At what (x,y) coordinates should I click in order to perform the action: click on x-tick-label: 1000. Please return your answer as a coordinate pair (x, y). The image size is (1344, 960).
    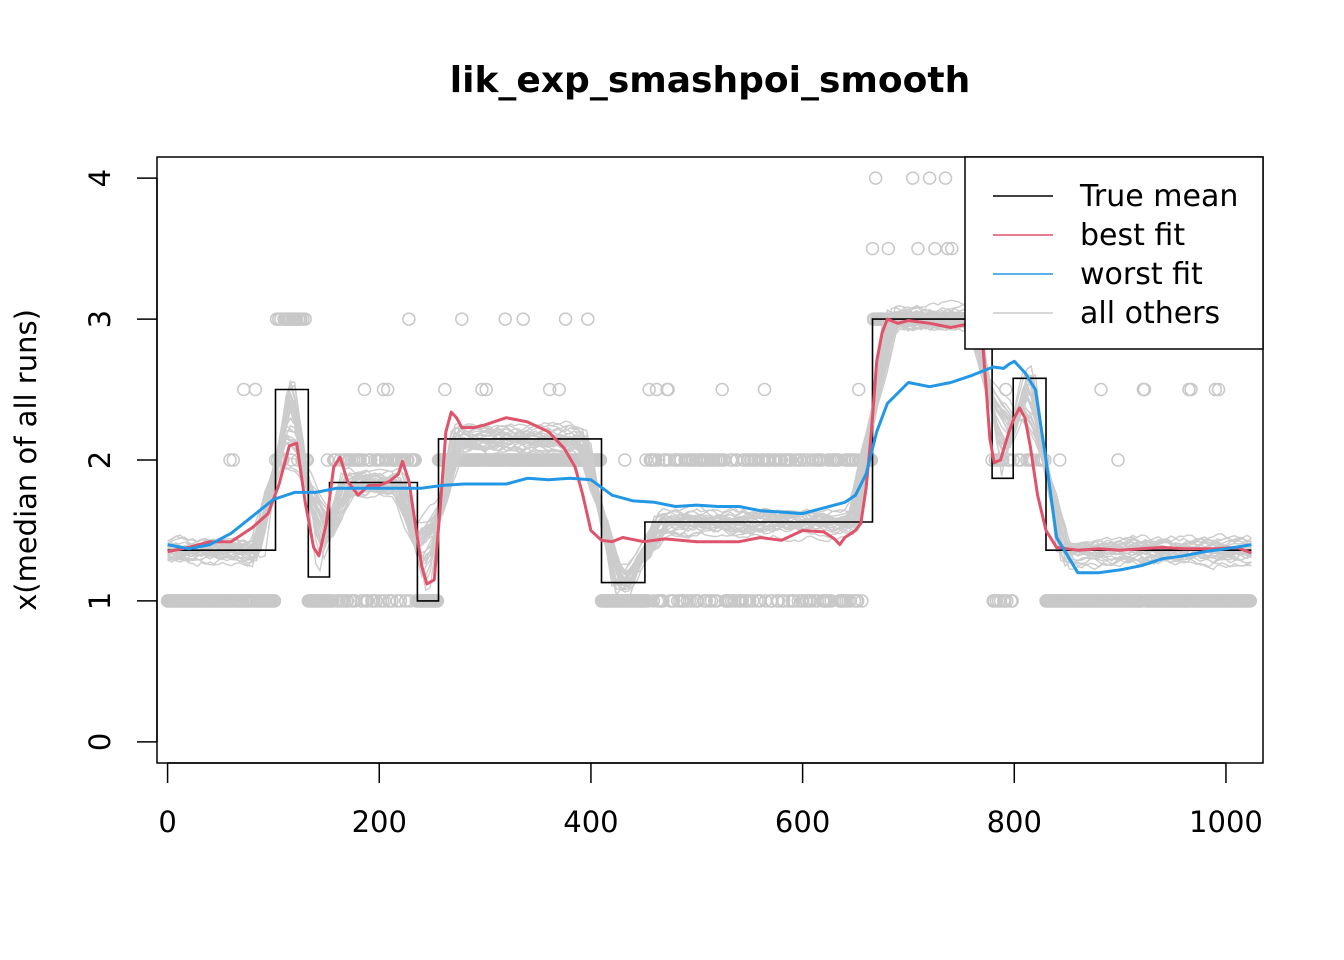
    Looking at the image, I should click on (1226, 822).